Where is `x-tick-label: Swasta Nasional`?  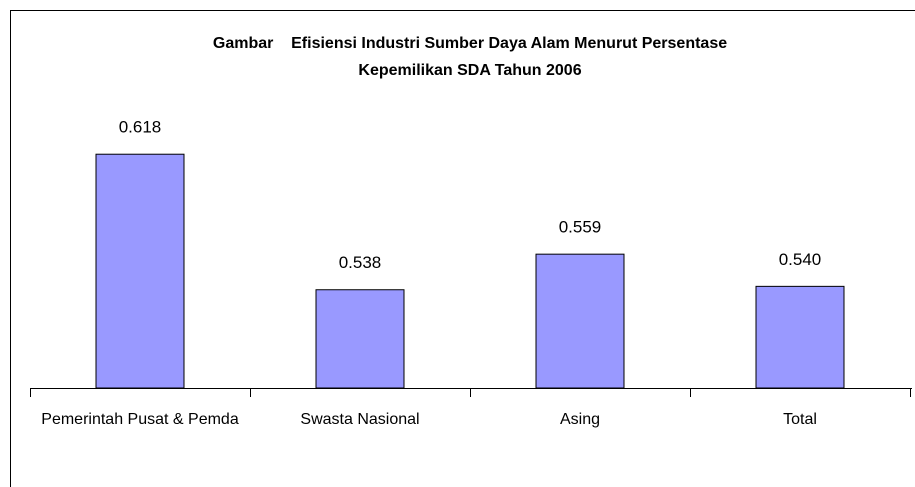 x-tick-label: Swasta Nasional is located at coordinates (360, 419).